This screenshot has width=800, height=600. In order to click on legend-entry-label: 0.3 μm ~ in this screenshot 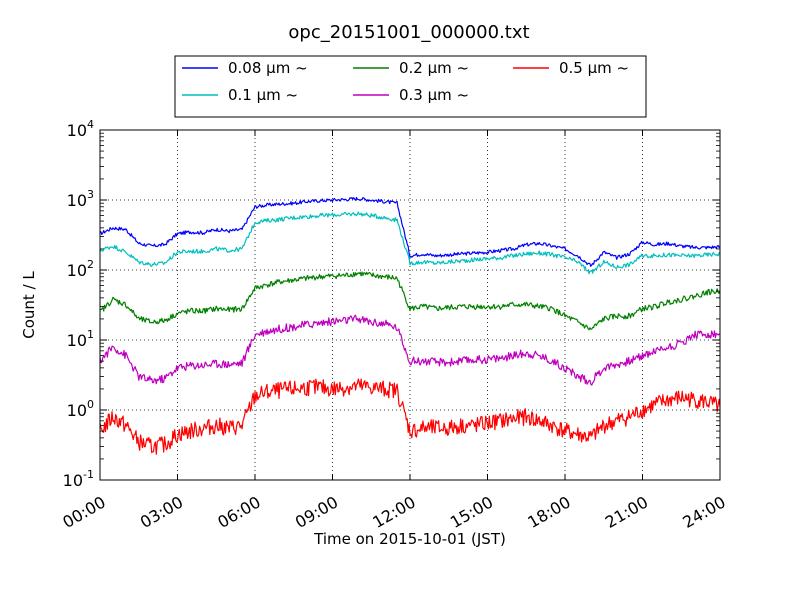, I will do `click(434, 95)`.